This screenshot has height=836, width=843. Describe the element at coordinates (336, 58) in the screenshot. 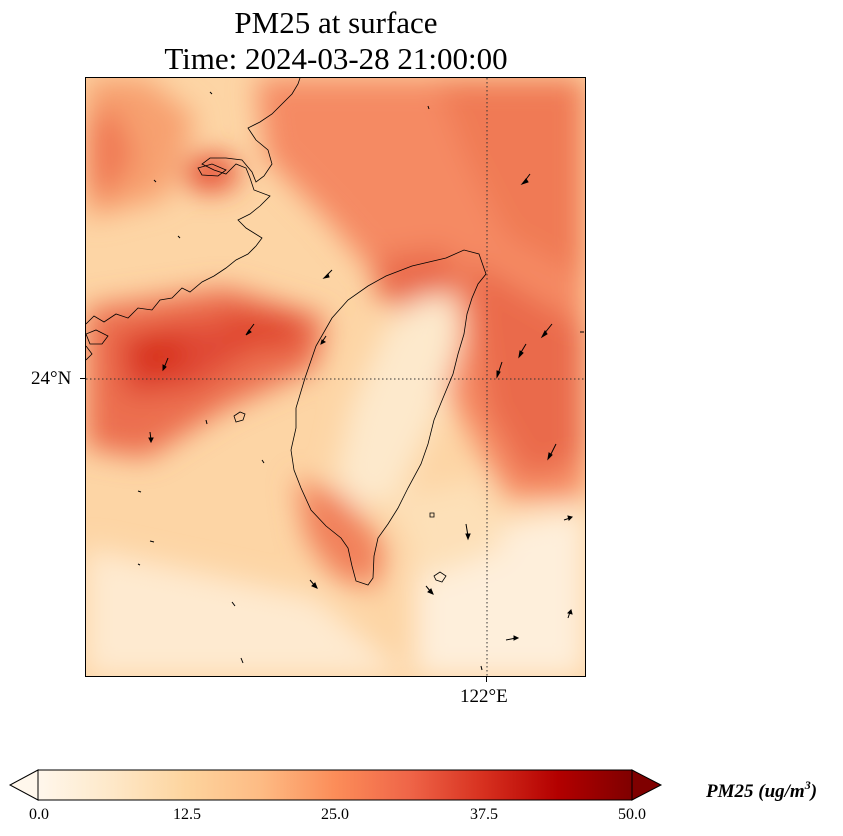

I see `map-time-subtitle: Time: 2024-03-28 21:00:00` at that location.